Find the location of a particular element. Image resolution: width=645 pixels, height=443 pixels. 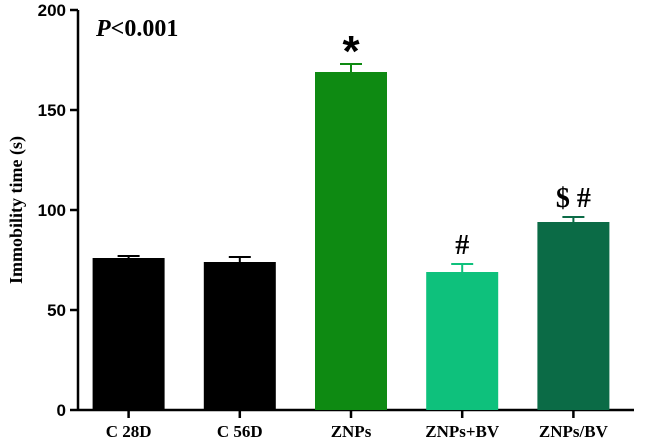

p-value-annotation: P<0.001 is located at coordinates (136, 29).